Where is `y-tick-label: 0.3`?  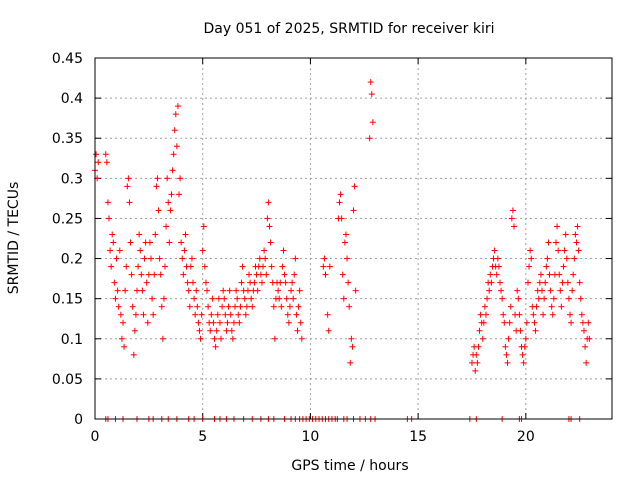 y-tick-label: 0.3 is located at coordinates (72, 179).